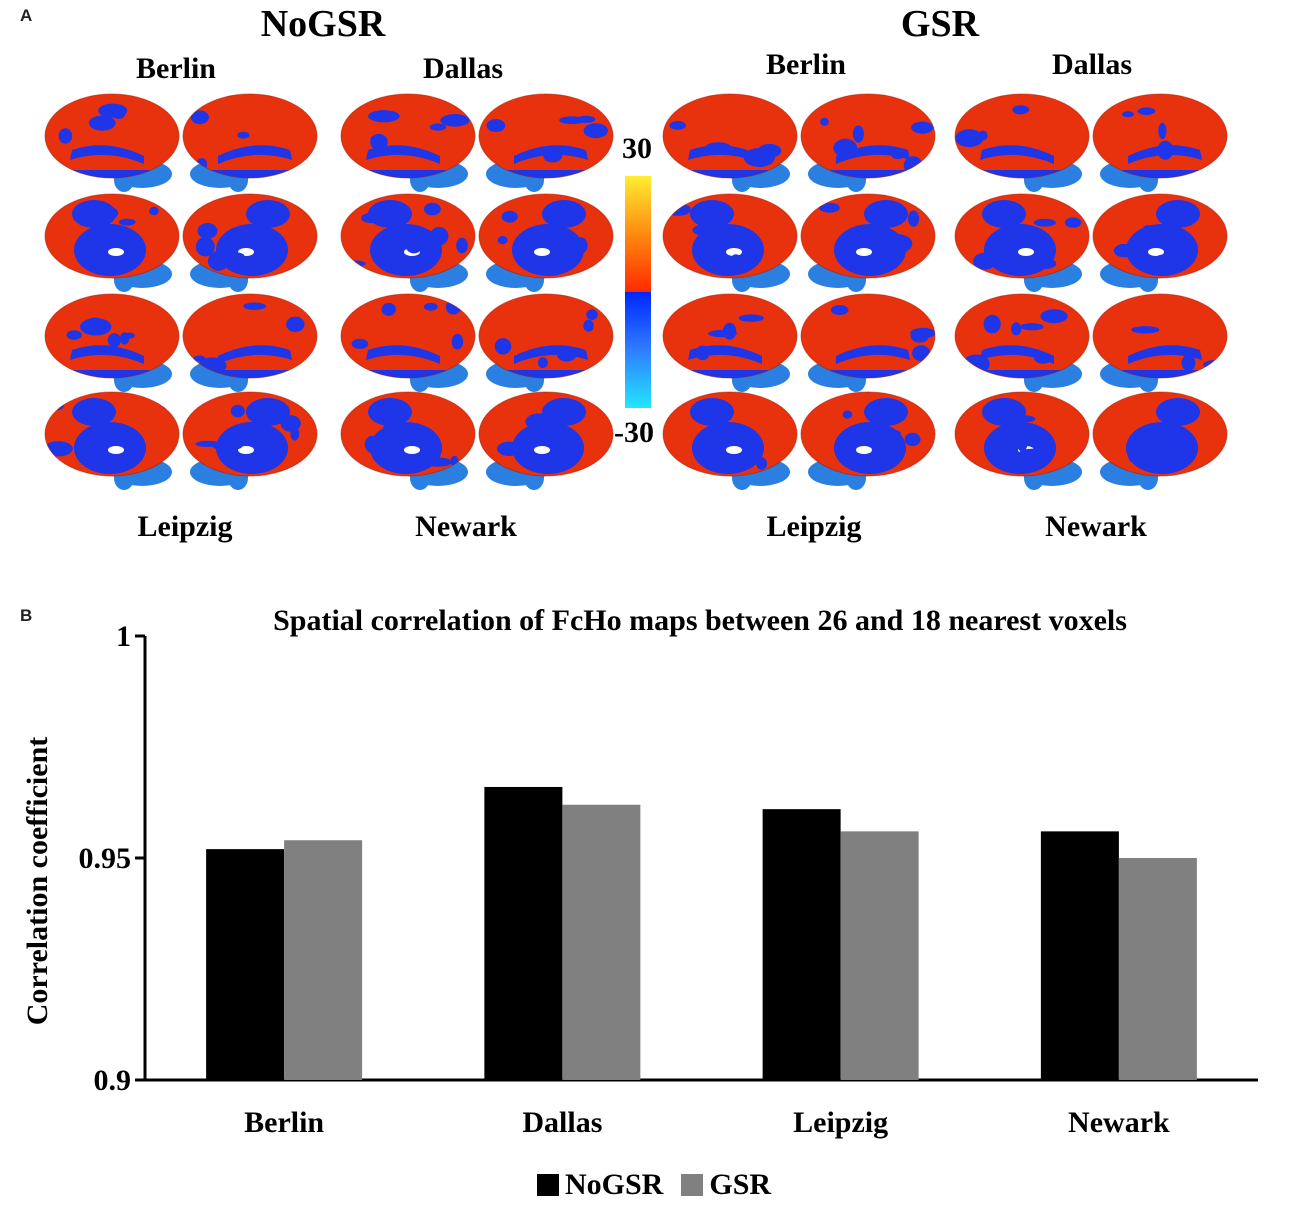  Describe the element at coordinates (546, 342) in the screenshot. I see `brain-map-nogsr-newark-lateral-right` at that location.